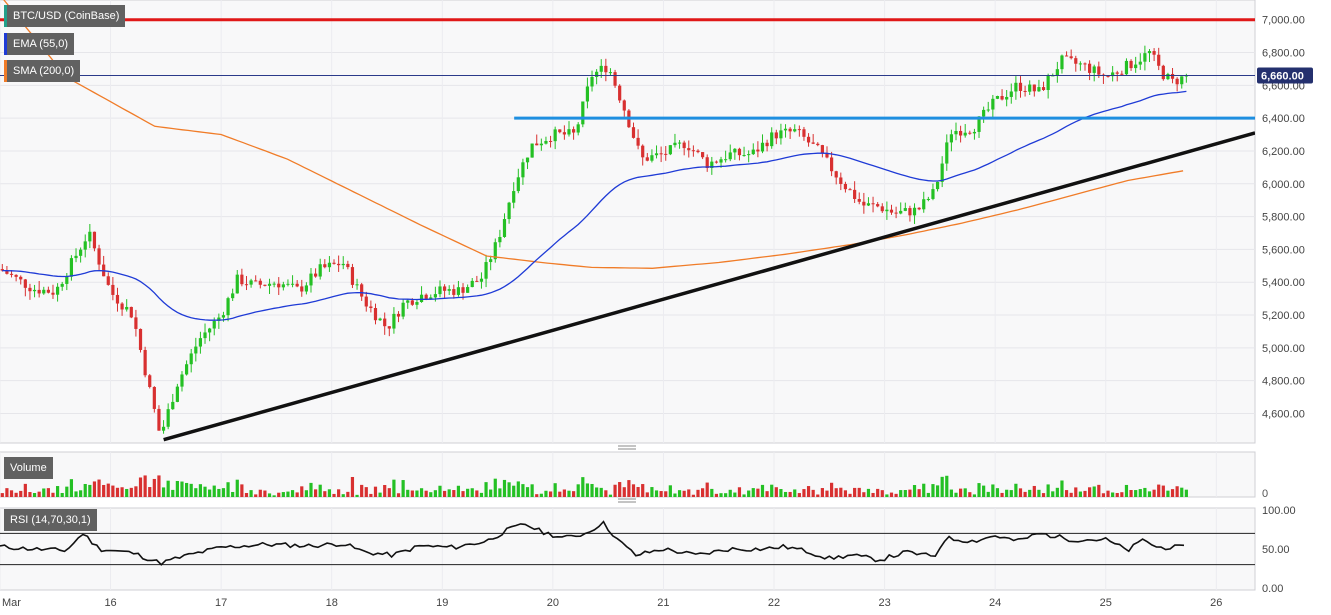  I want to click on rsi-pane-label: RSI (14,70,30,1), so click(50, 520).